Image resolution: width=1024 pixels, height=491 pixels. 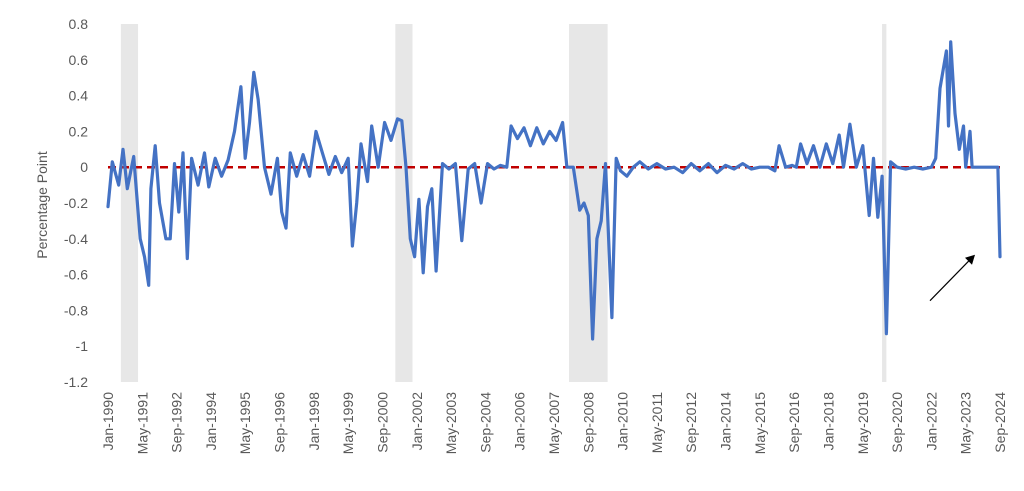 I want to click on x-tick-label: Sep-1996, so click(x=280, y=422).